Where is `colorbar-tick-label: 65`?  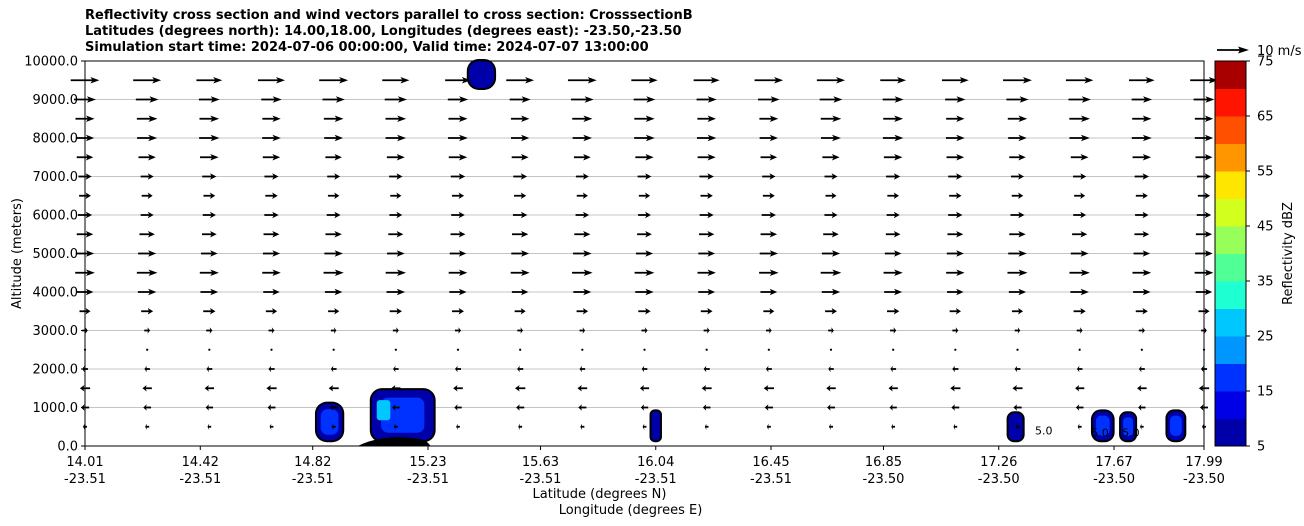 colorbar-tick-label: 65 is located at coordinates (1265, 117).